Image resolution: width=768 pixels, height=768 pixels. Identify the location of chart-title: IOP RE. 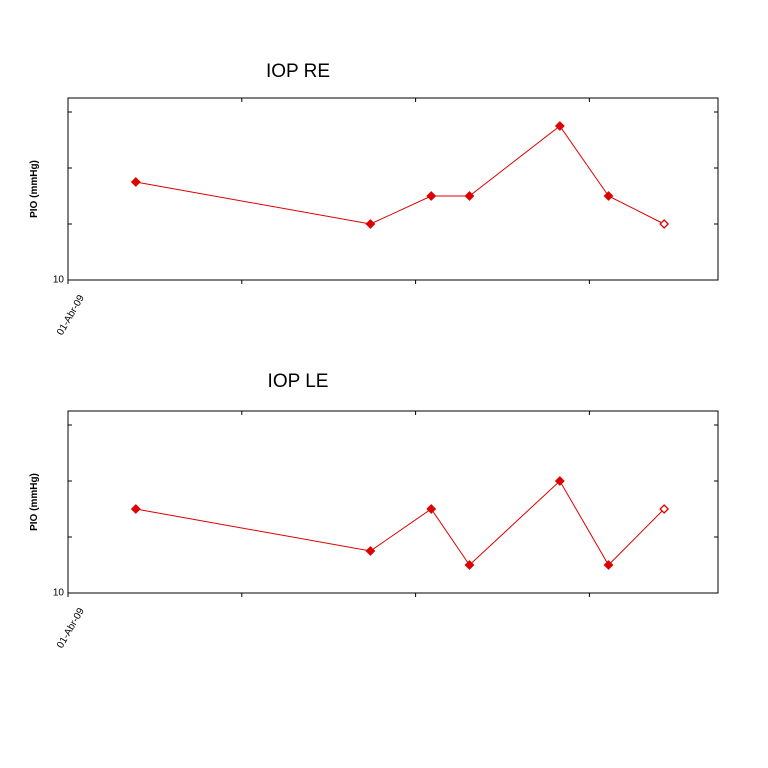
(298, 71).